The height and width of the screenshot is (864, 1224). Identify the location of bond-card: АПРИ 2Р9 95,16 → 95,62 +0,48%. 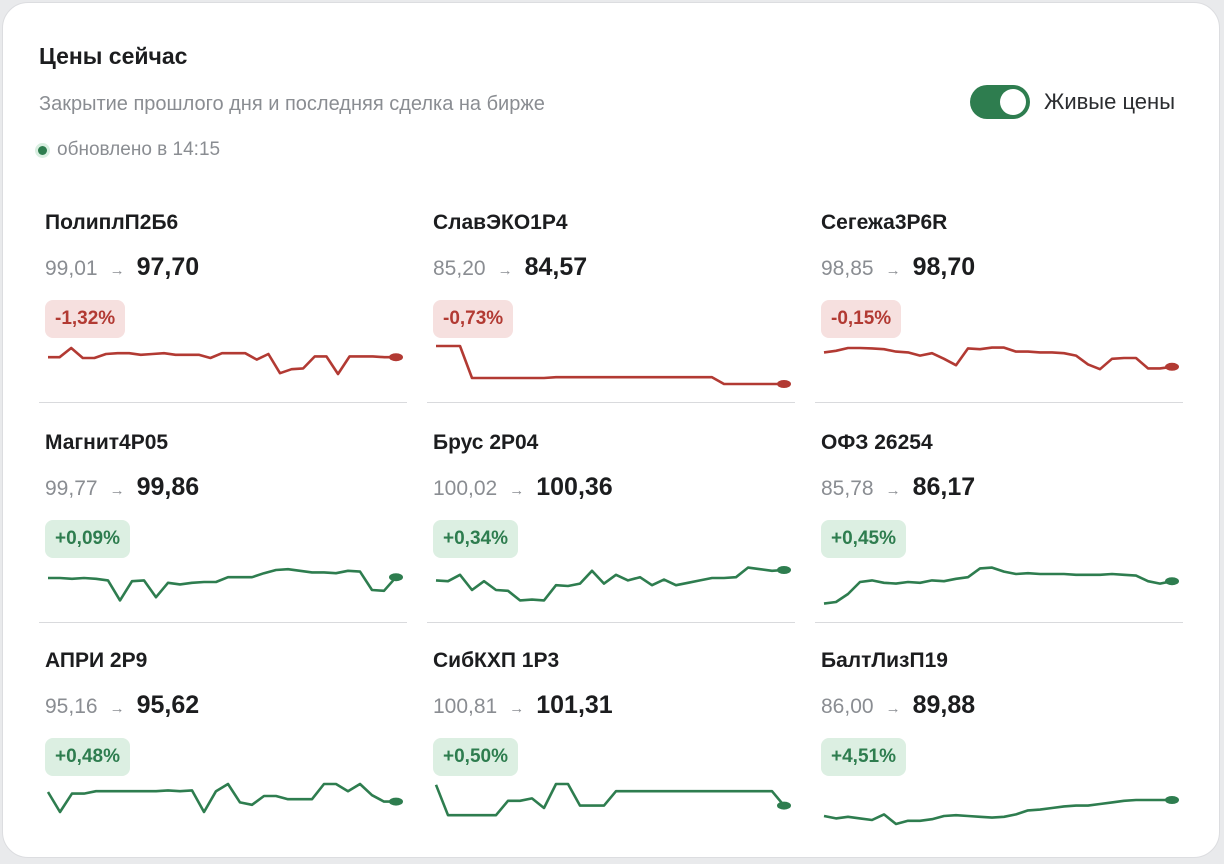
(223, 732).